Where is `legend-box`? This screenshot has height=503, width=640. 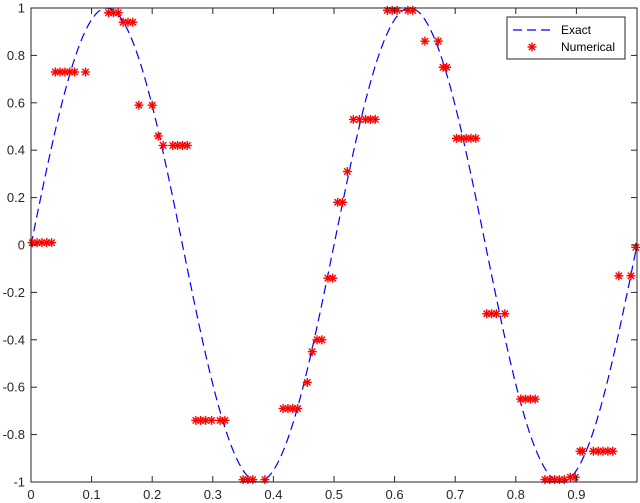
legend-box is located at coordinates (566, 38).